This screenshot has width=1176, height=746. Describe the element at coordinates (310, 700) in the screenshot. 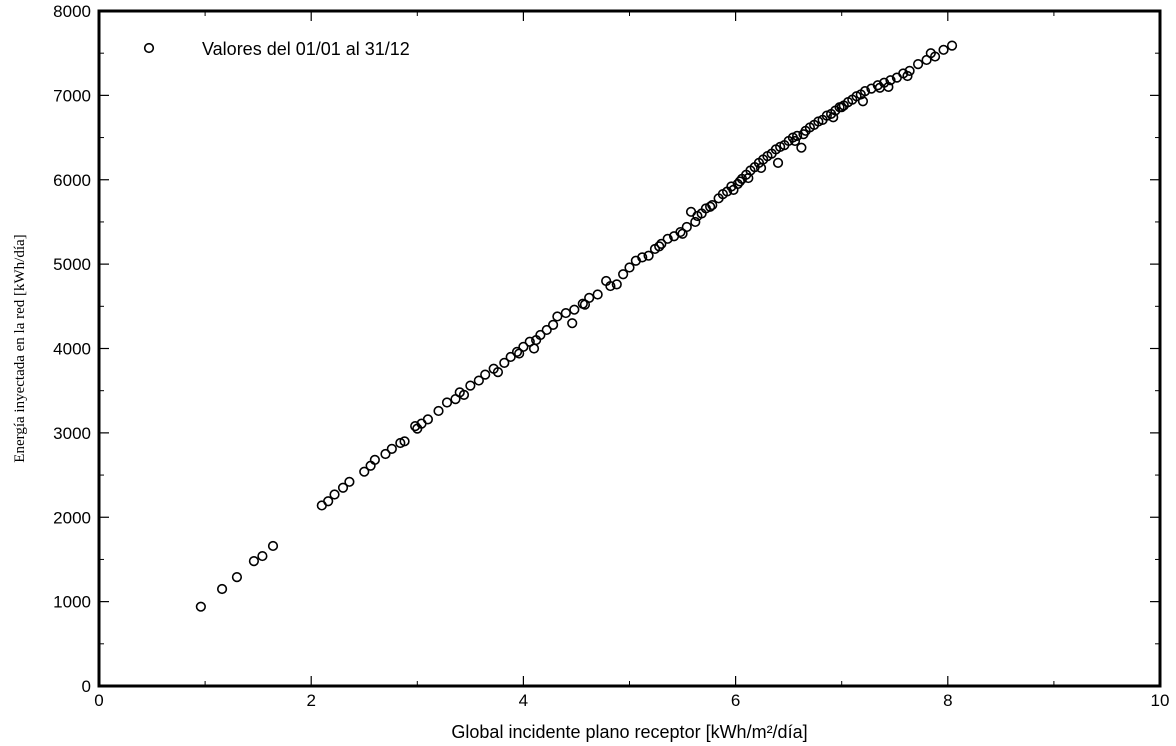

I see `x-tick-label: 2` at that location.